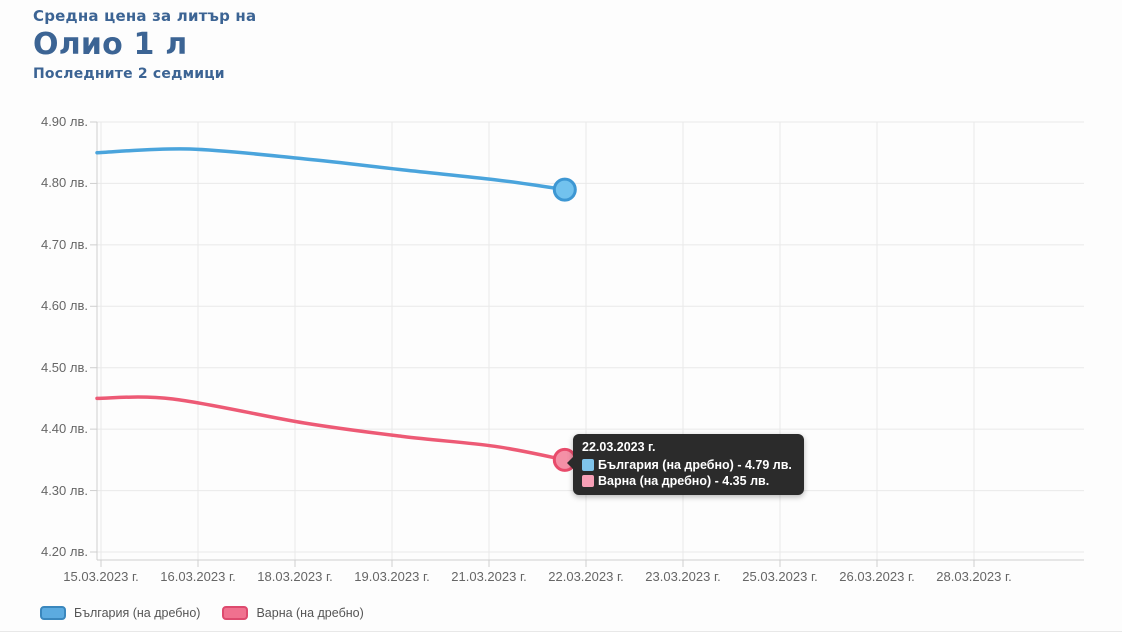  I want to click on tooltip-row: Варна (на дребно) - 4.35 лв., so click(687, 481).